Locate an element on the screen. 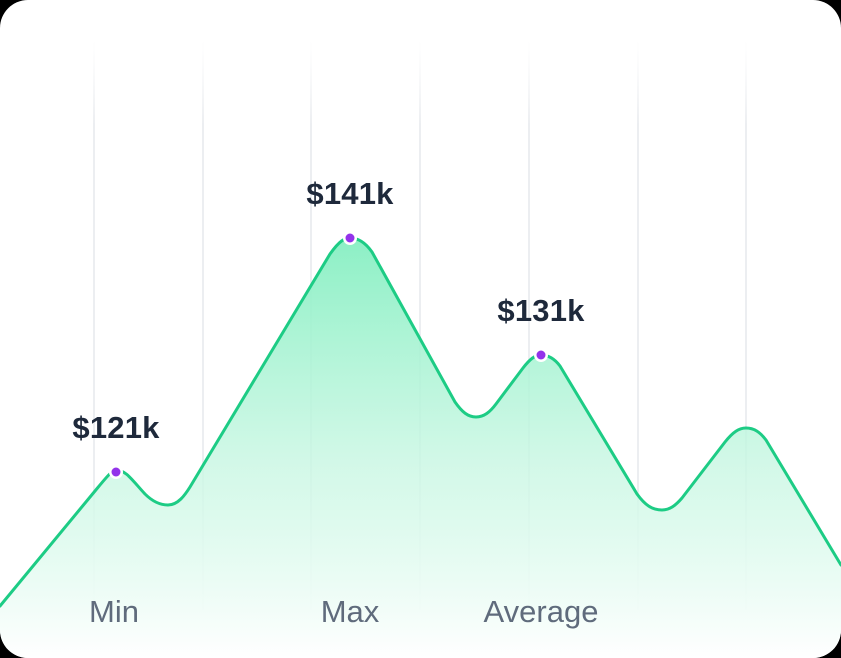 This screenshot has width=841, height=658. max-marker is located at coordinates (350, 238).